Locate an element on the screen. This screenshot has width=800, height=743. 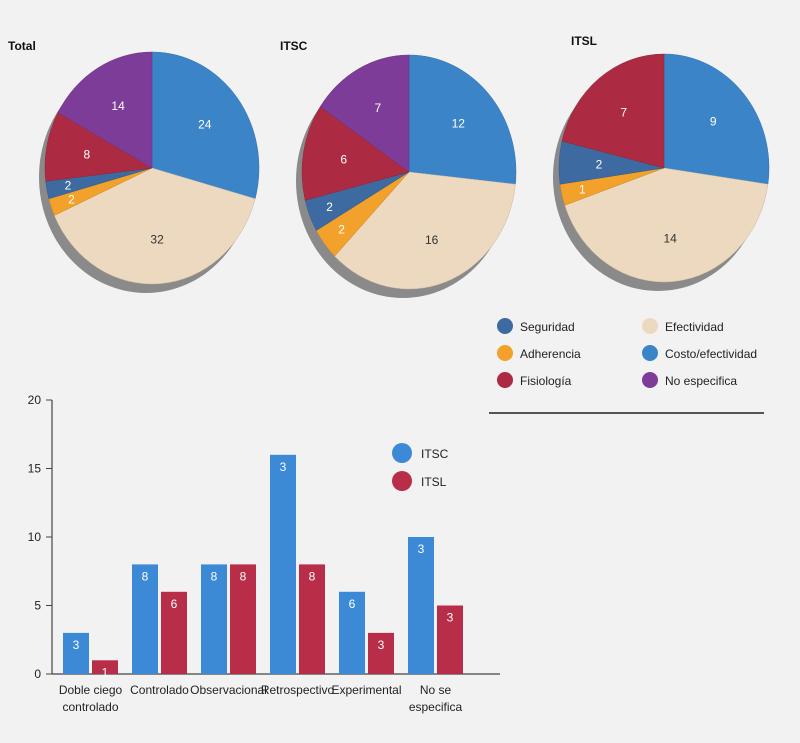
pie-slice-label: 24 is located at coordinates (205, 124).